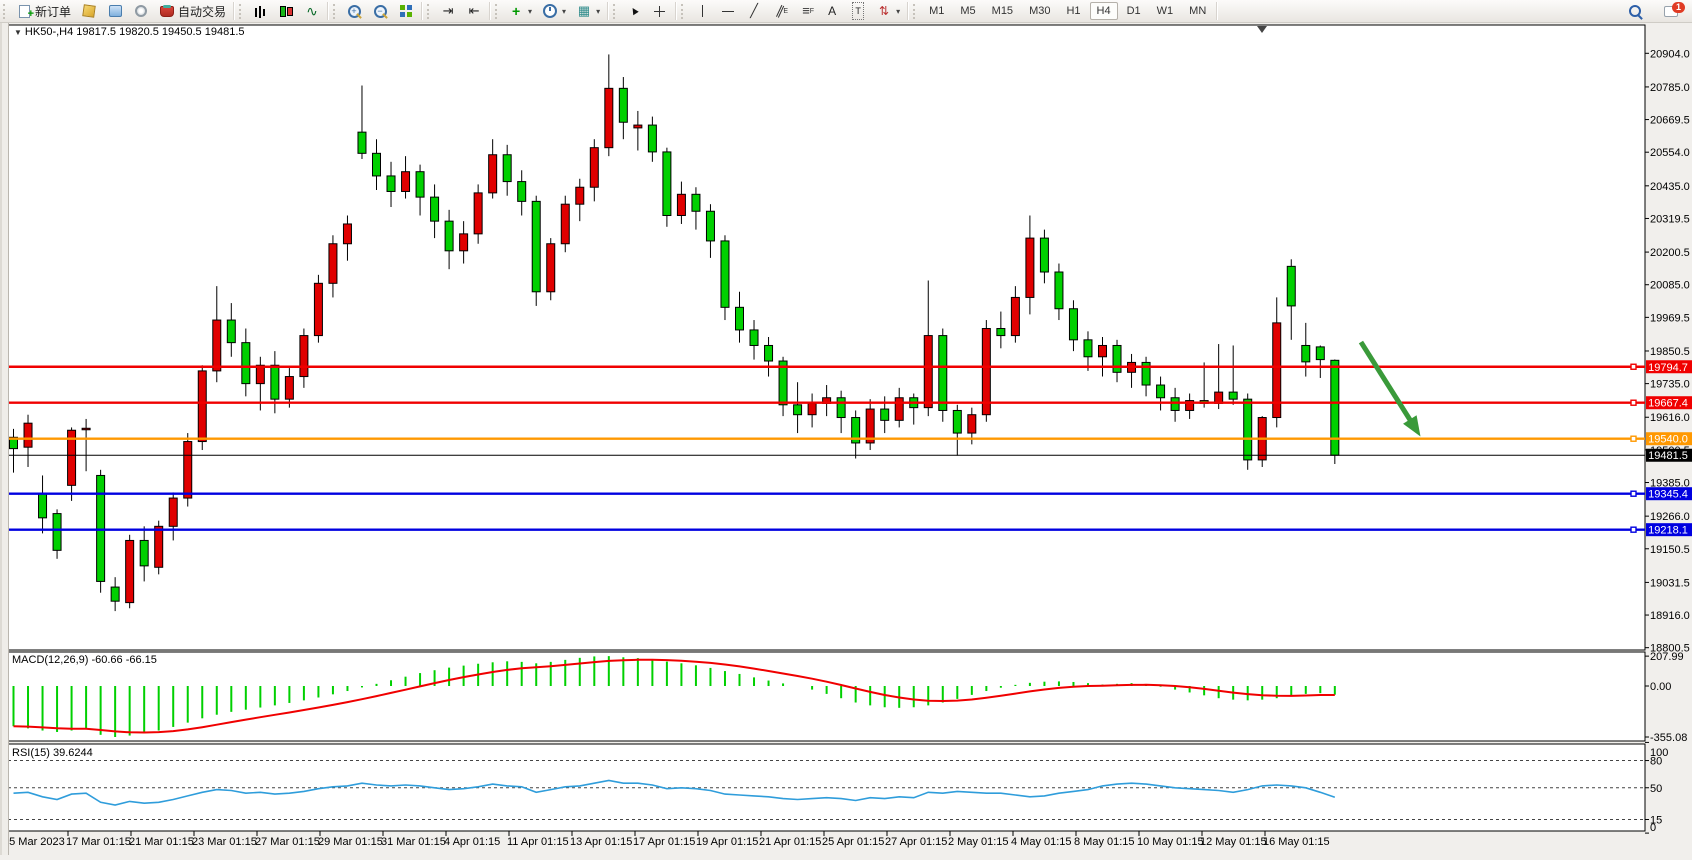  What do you see at coordinates (1133, 11) in the screenshot?
I see `timeframe-d1-button: D1` at bounding box center [1133, 11].